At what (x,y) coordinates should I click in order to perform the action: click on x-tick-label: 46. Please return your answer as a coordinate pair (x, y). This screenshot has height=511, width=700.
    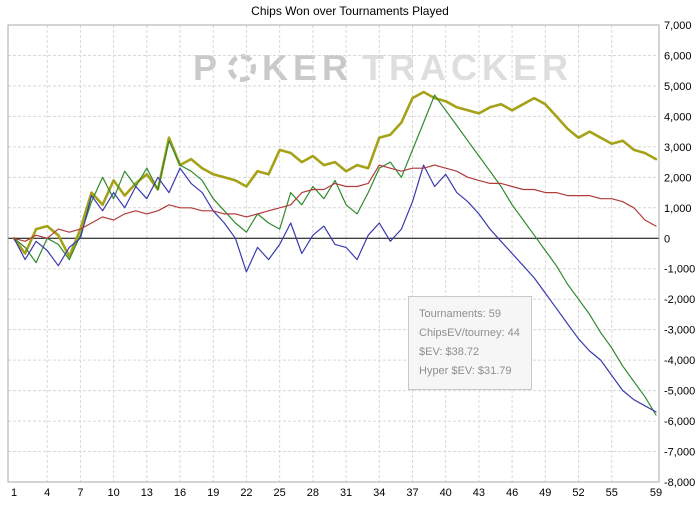
    Looking at the image, I should click on (512, 493).